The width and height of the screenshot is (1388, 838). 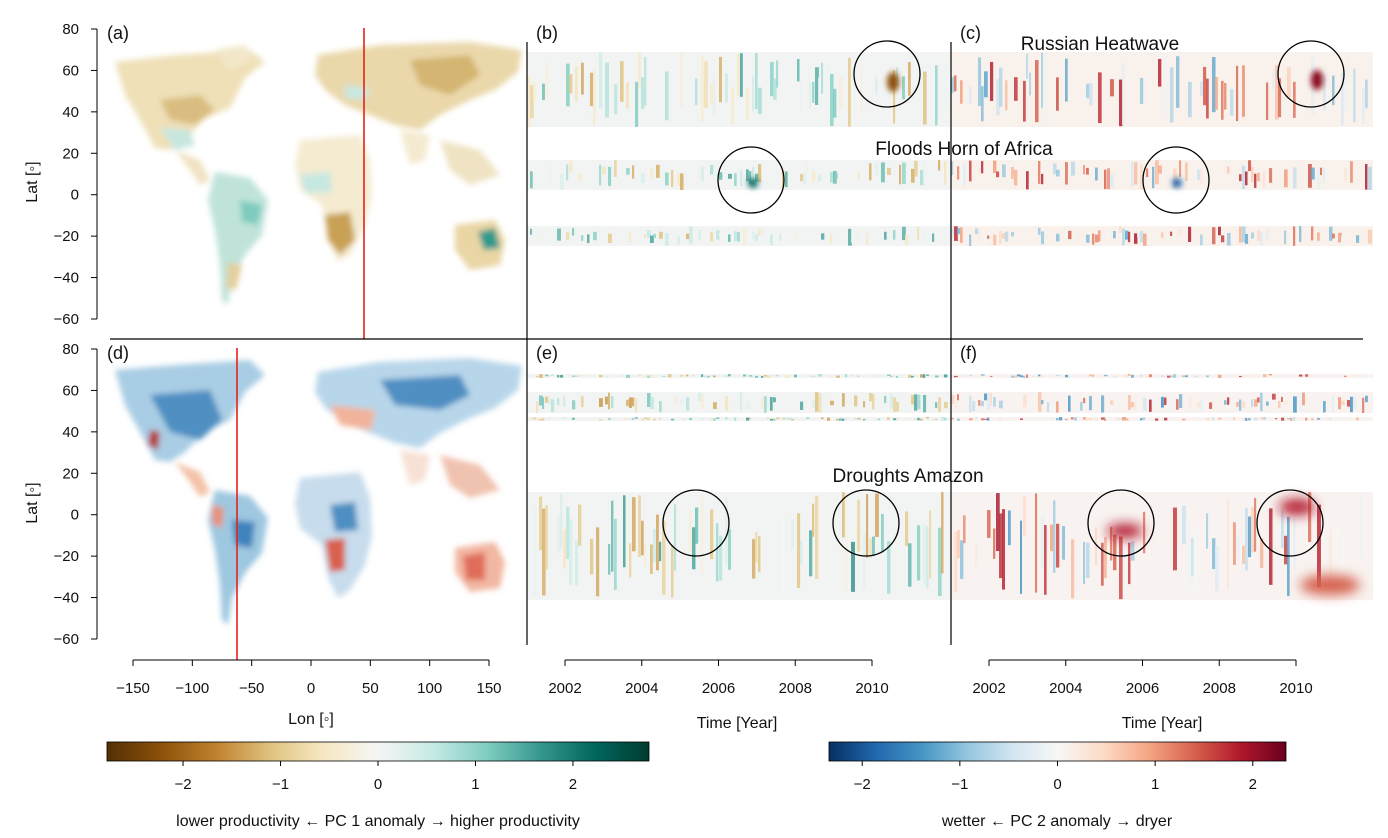 I want to click on time-f-tick-label: 2008, so click(x=1219, y=688).